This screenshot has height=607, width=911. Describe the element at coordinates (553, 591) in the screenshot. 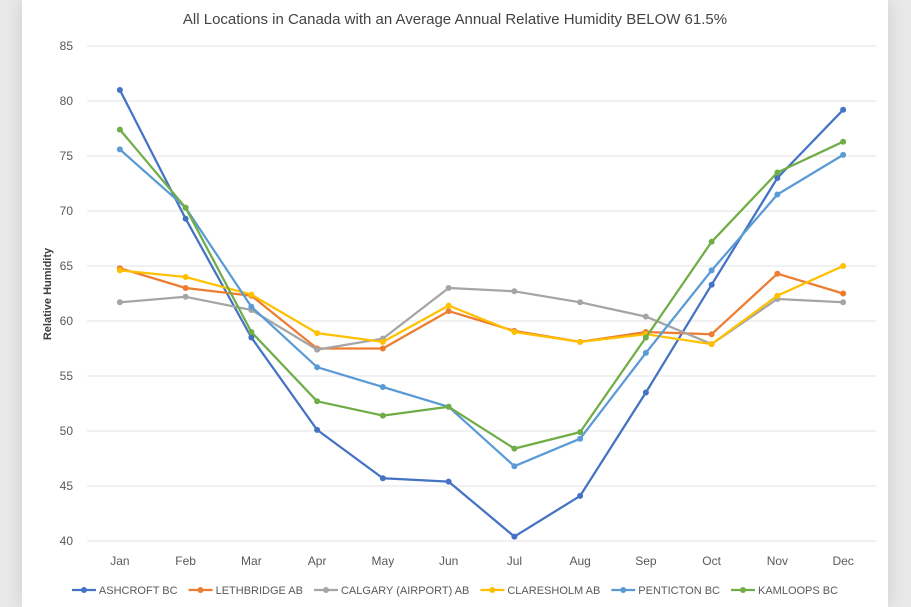

I see `legend-label: CLARESHOLM AB` at that location.